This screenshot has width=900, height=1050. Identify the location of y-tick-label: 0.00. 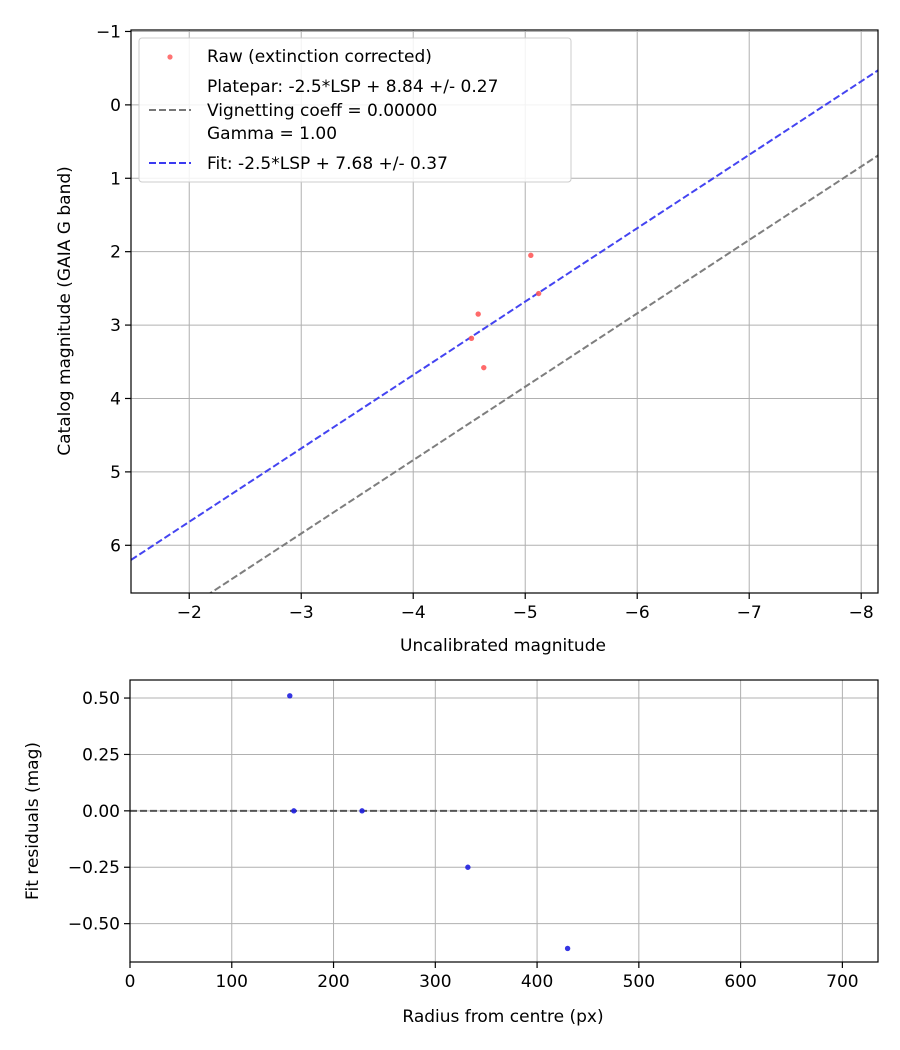
(101, 812).